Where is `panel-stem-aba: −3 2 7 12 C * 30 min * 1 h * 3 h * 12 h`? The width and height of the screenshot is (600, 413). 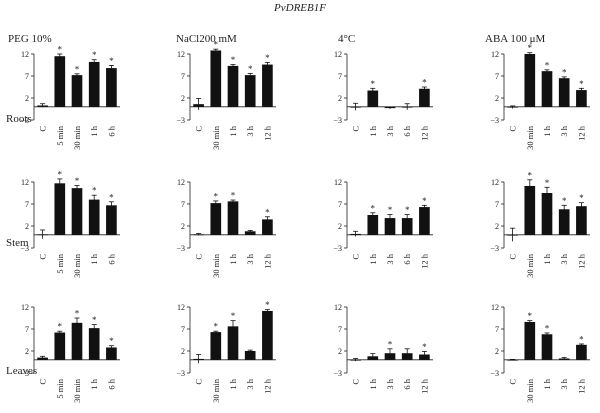 panel-stem-aba: −3 2 7 12 C * 30 min * 1 h * 3 h * 12 h is located at coordinates (540, 224).